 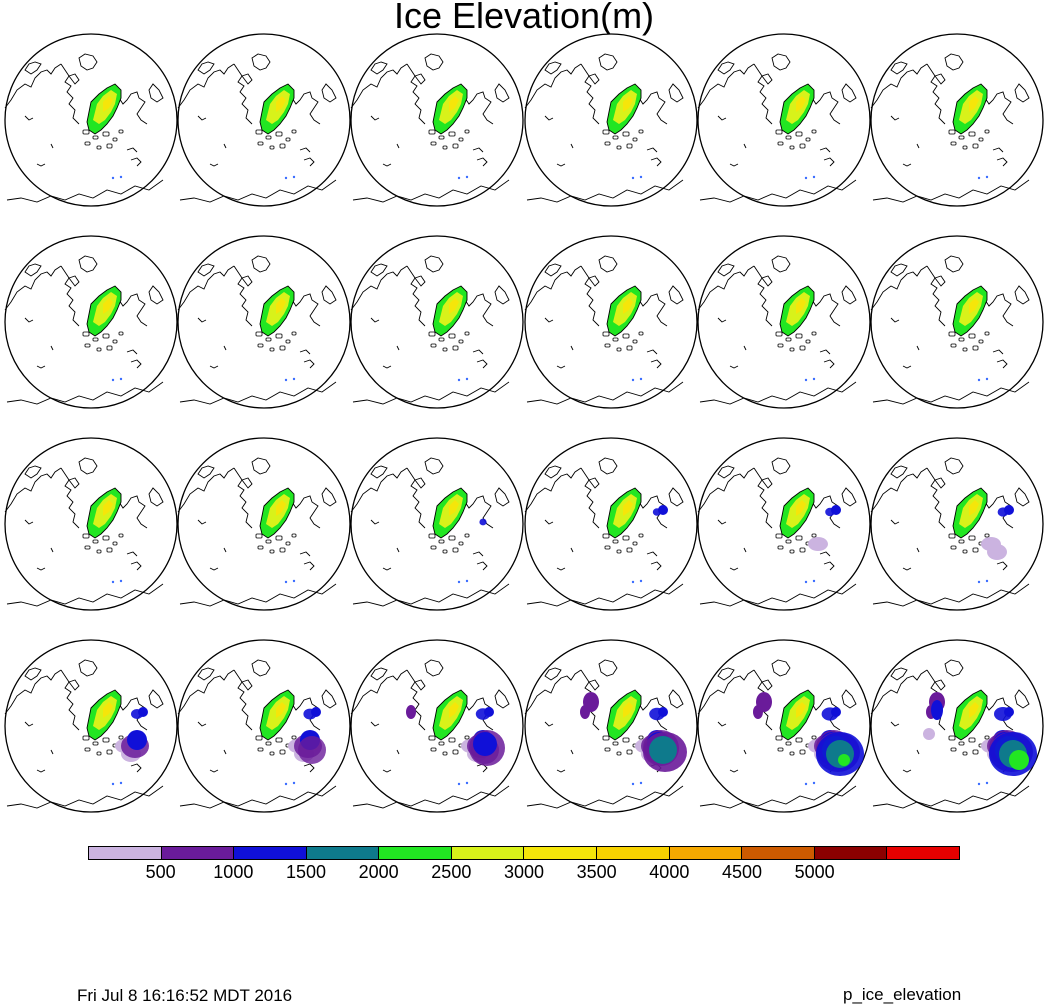 I want to click on colorbar-tick-label: 1000, so click(x=233, y=872).